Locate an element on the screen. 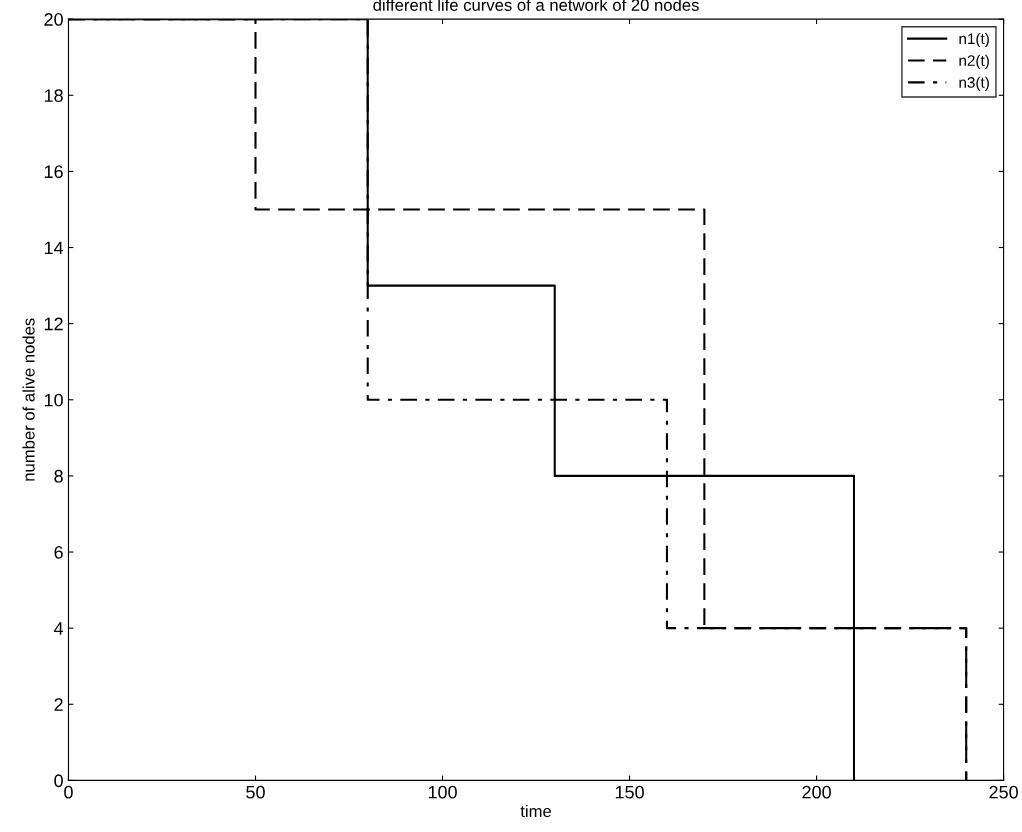 The width and height of the screenshot is (1022, 832). legend-label: n2(t) is located at coordinates (974, 61).